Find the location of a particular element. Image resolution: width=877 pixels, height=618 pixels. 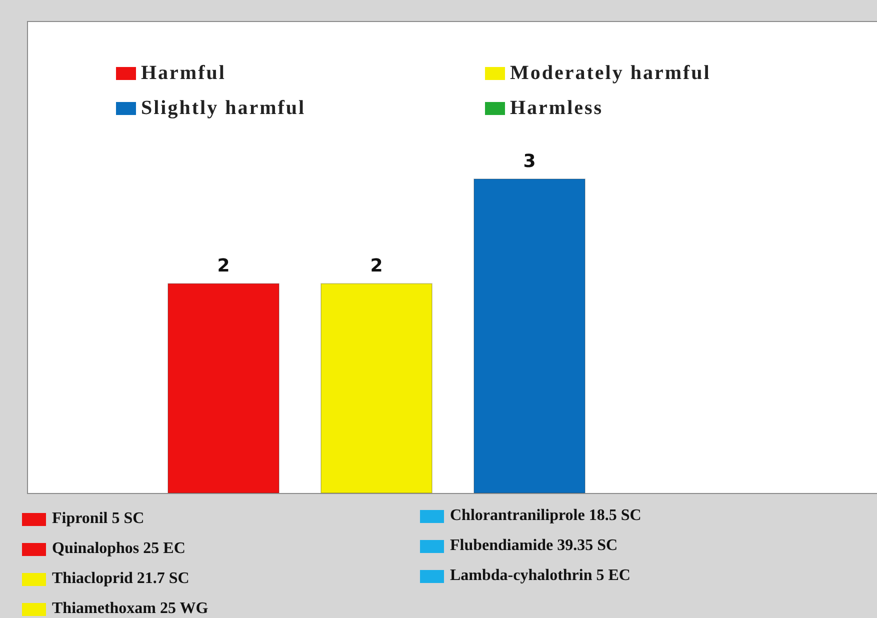

text: Quinalophos 25 EC is located at coordinates (119, 549).